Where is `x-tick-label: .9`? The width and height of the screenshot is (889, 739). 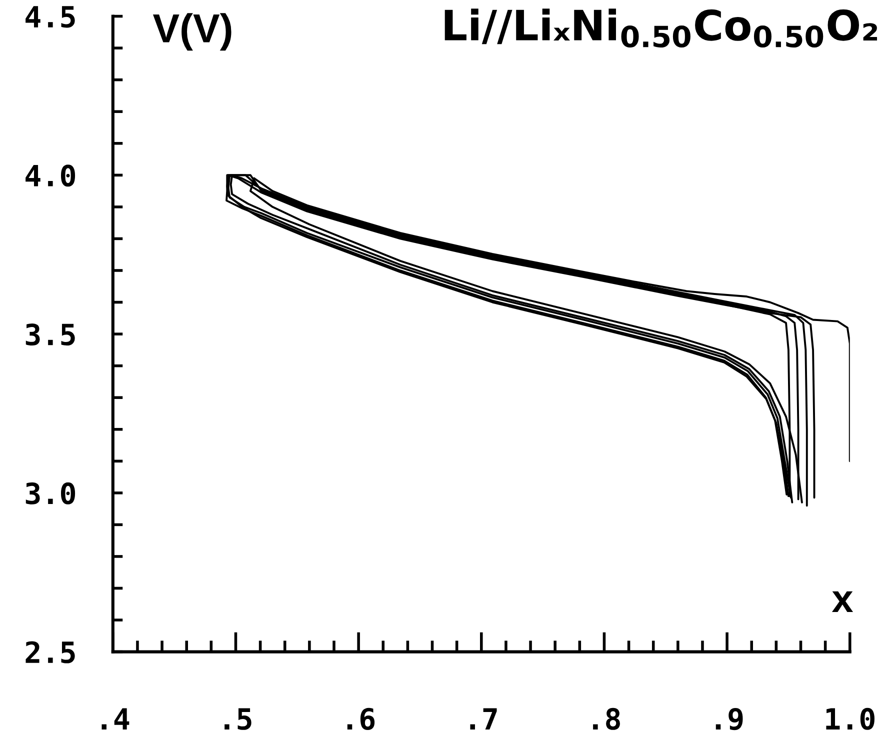 x-tick-label: .9 is located at coordinates (729, 719).